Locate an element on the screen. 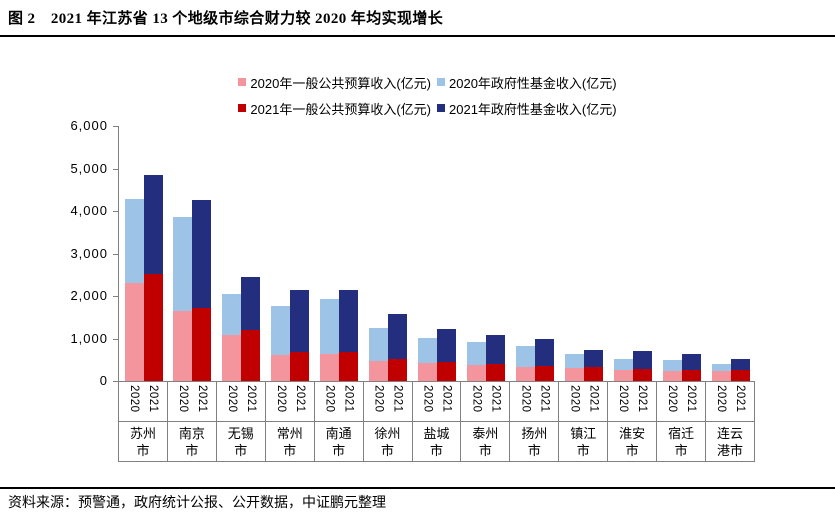 This screenshot has width=835, height=517. bar-2020-扬州市 is located at coordinates (525, 363).